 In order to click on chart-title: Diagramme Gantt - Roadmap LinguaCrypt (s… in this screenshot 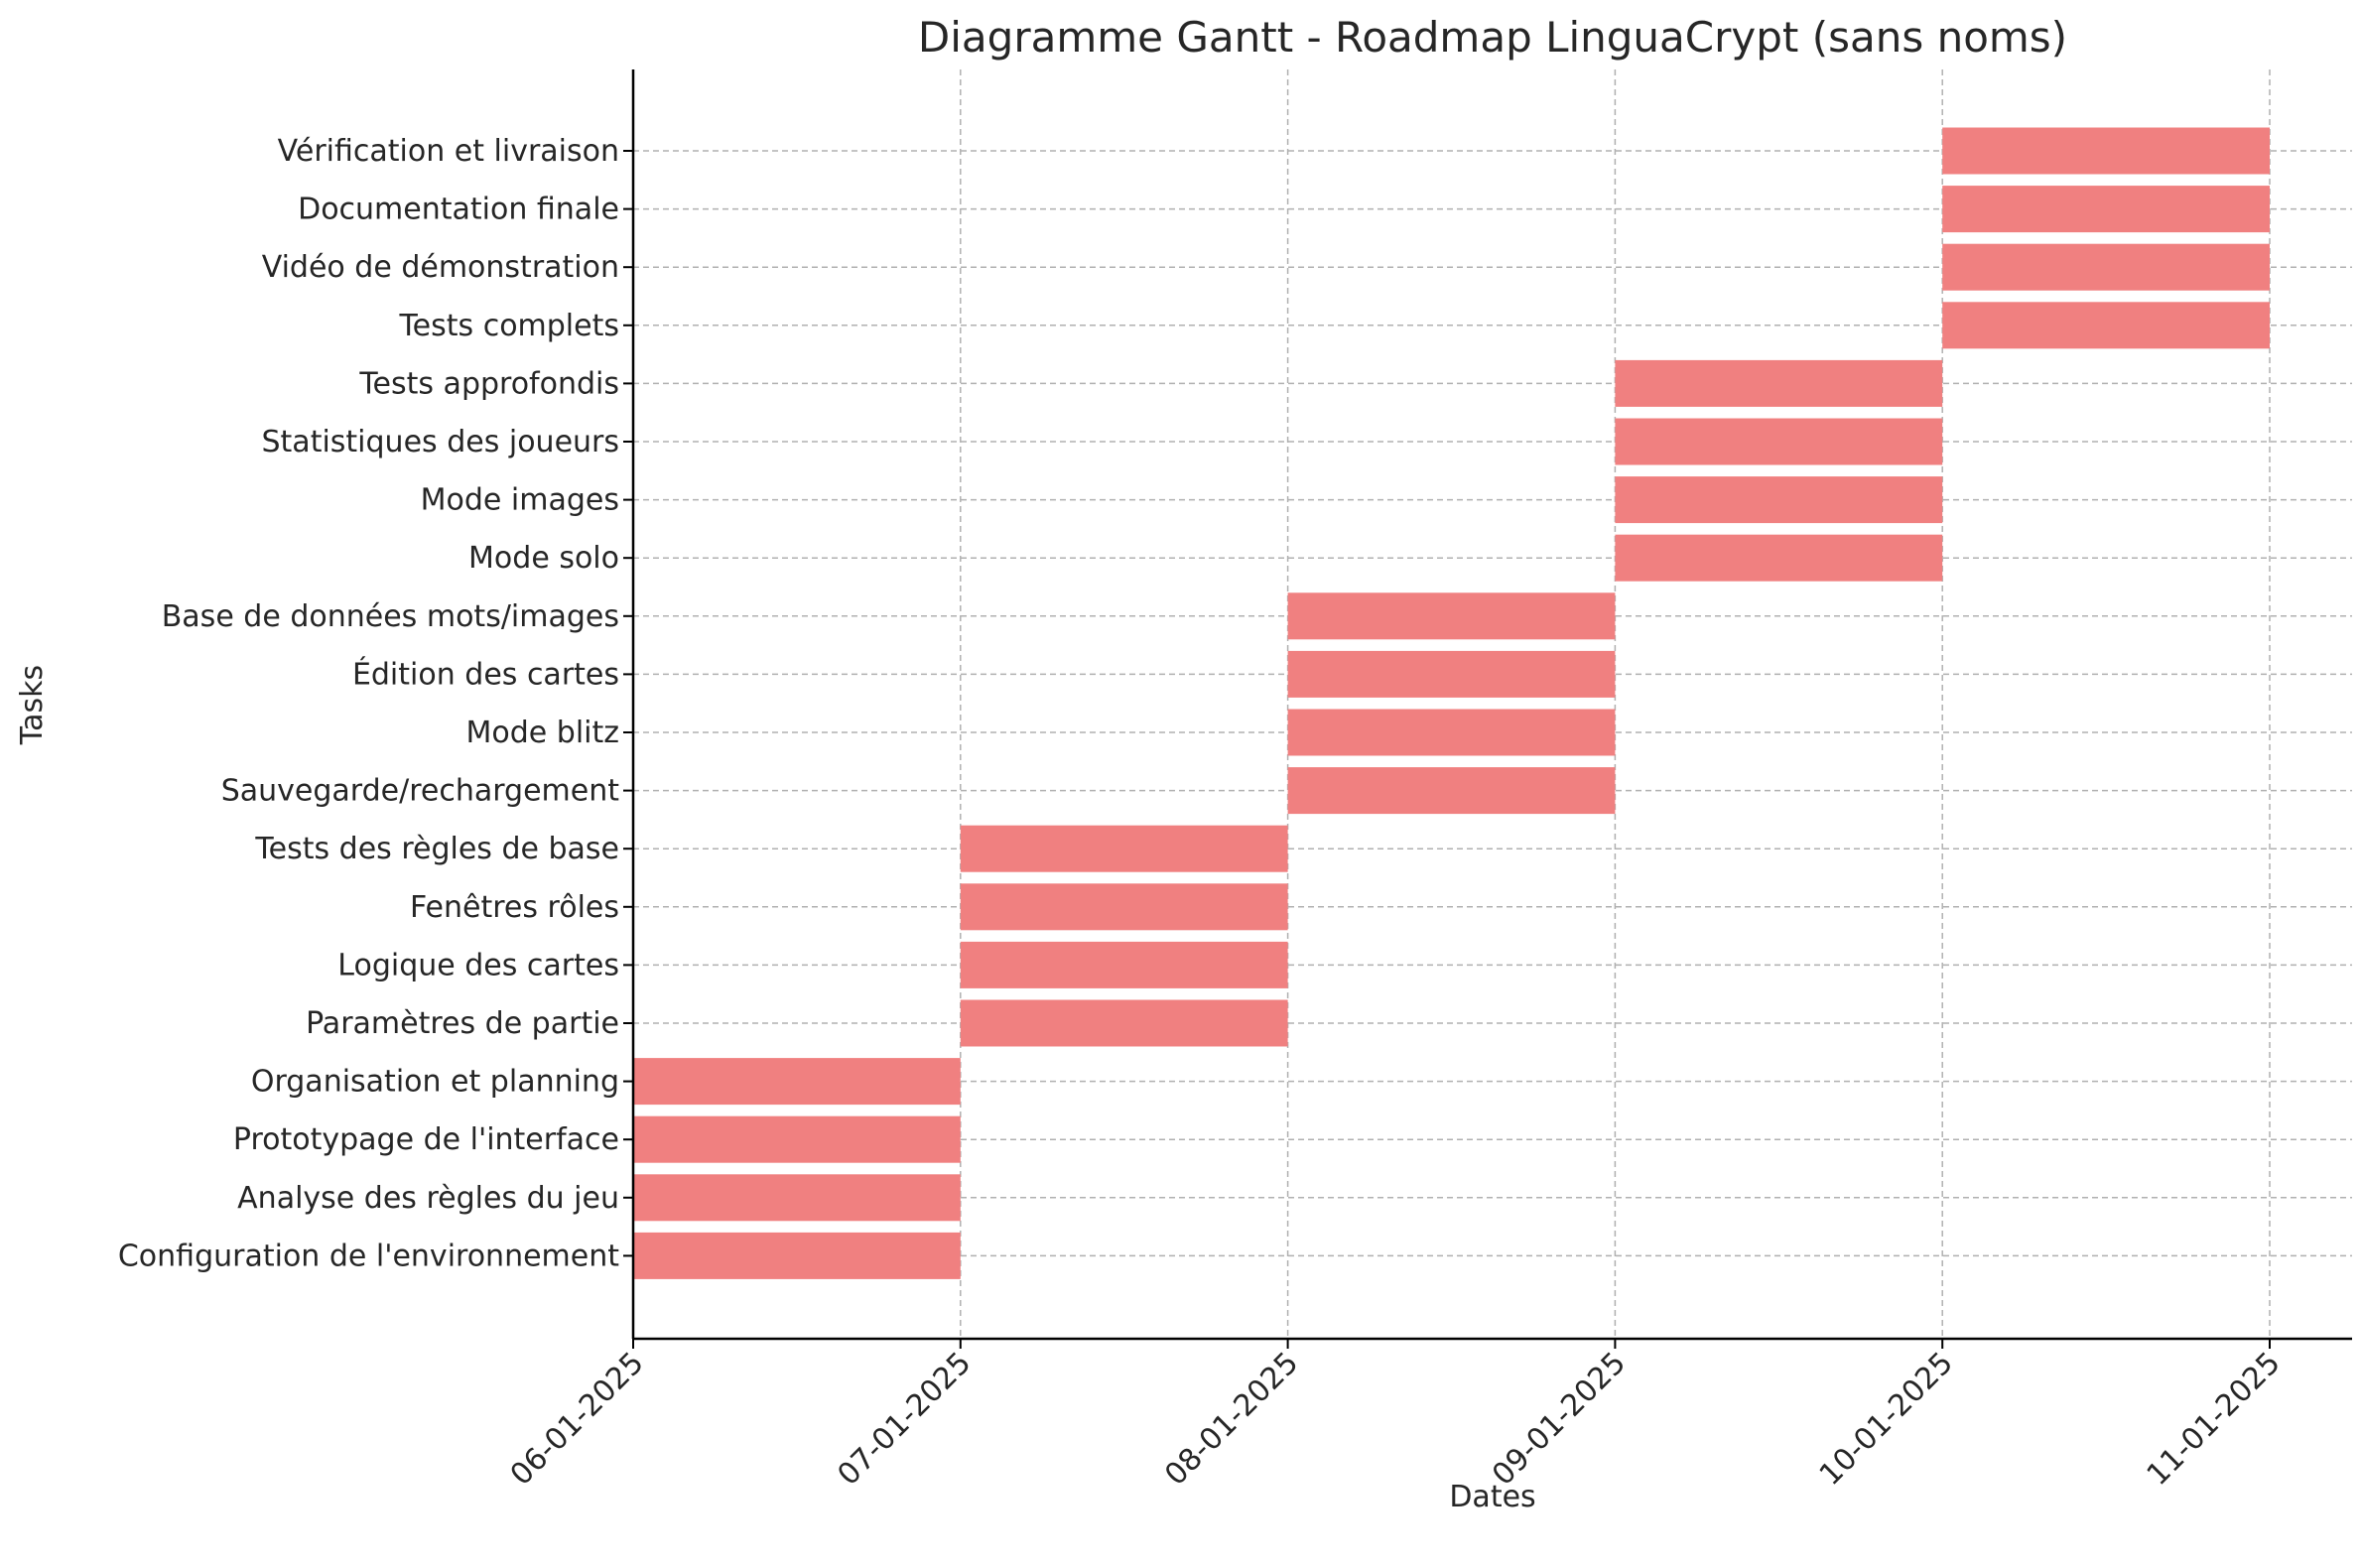, I will do `click(1492, 37)`.